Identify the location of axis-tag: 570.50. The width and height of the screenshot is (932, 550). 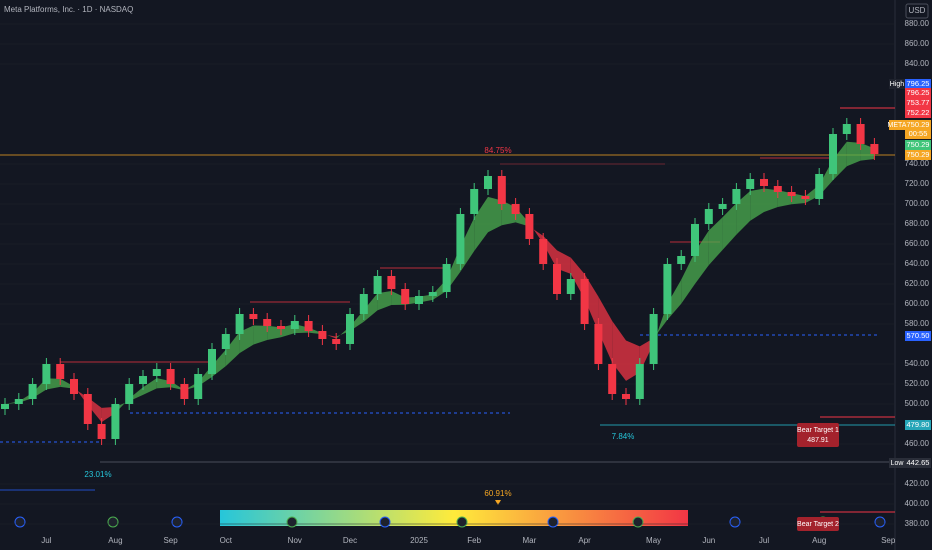
(918, 335).